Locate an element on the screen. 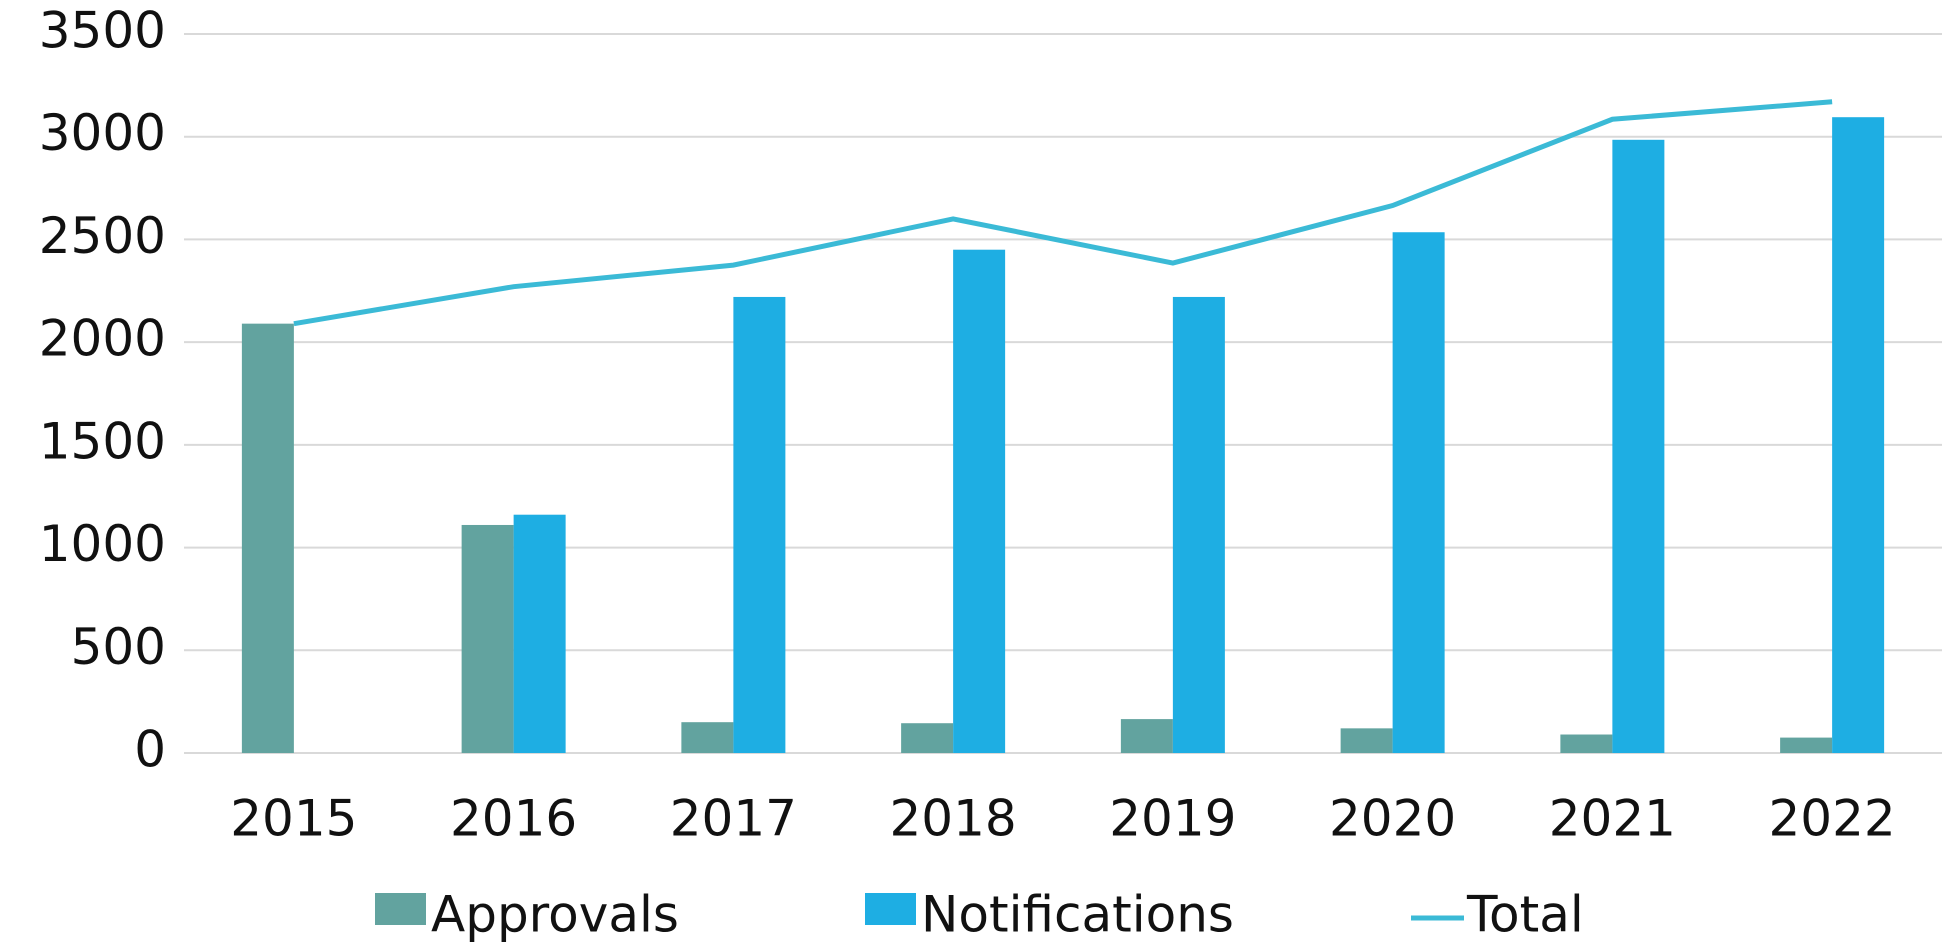 Image resolution: width=1946 pixels, height=947 pixels. x-tick-label: 2019 is located at coordinates (1172, 819).